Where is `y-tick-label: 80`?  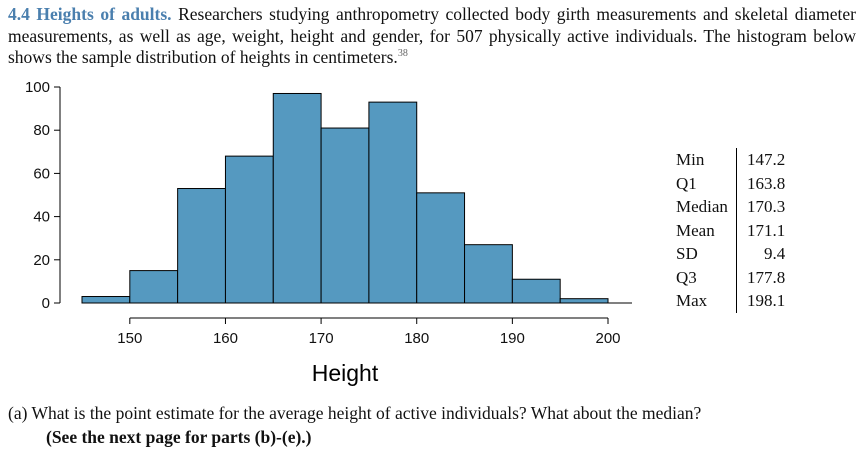 y-tick-label: 80 is located at coordinates (41, 130).